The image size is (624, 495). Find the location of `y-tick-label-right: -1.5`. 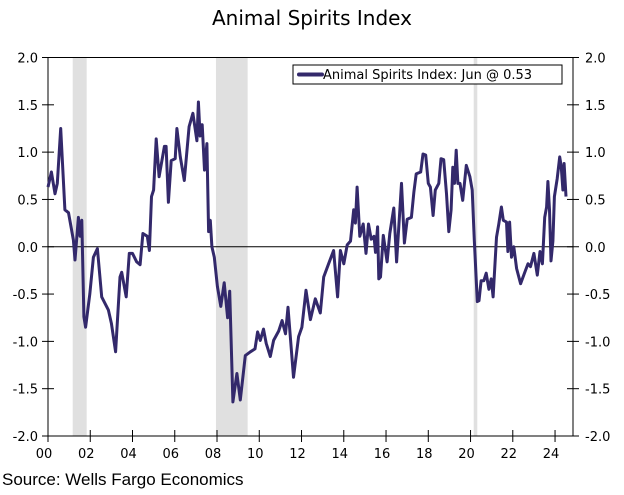

y-tick-label-right: -1.5 is located at coordinates (597, 390).